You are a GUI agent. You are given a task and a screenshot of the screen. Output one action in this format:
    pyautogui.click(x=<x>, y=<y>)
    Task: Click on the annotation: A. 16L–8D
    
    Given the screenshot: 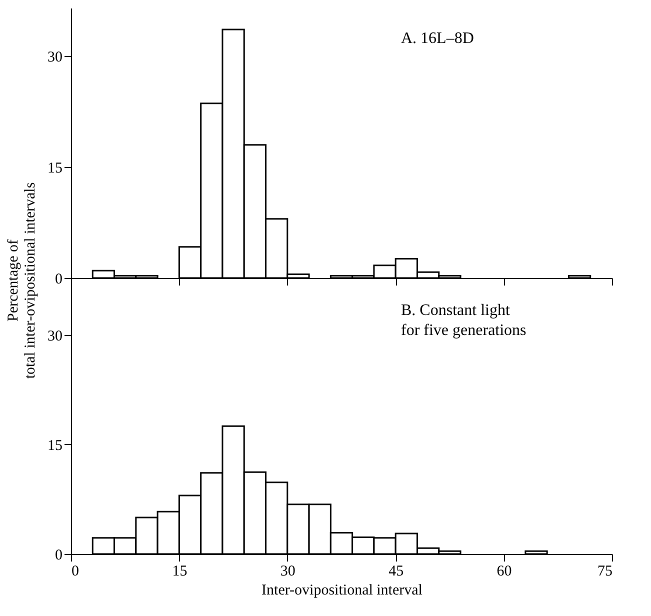 What is the action you would take?
    pyautogui.click(x=437, y=38)
    